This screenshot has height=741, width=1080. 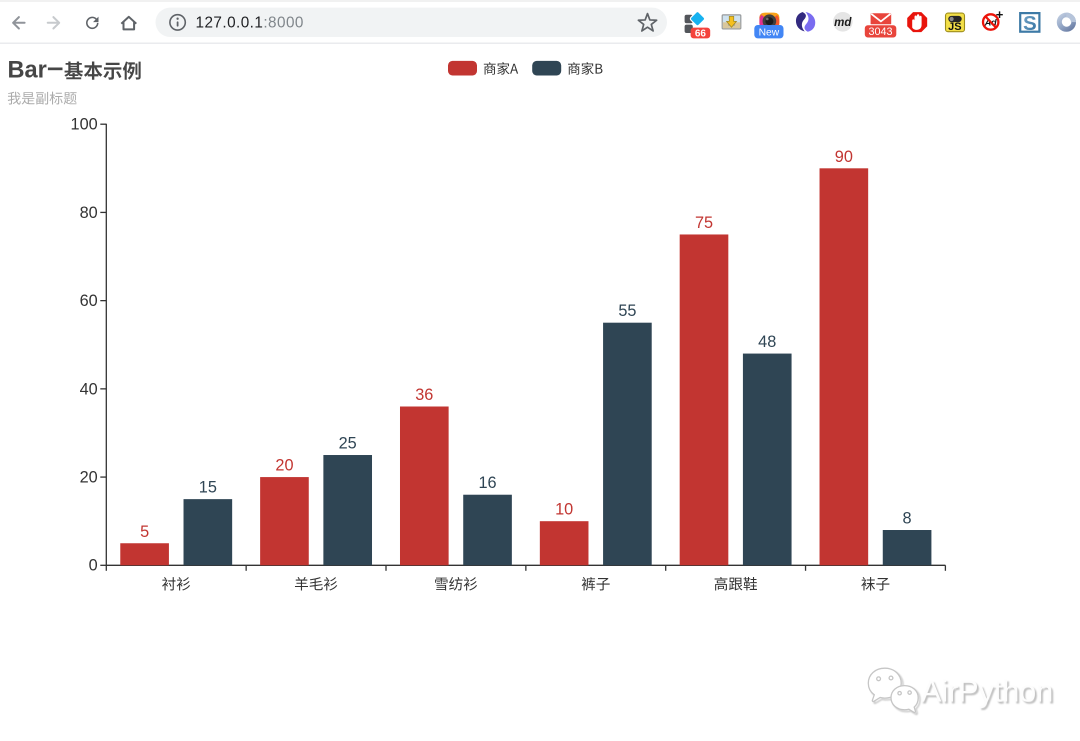 I want to click on svg-text: 90, so click(x=844, y=157).